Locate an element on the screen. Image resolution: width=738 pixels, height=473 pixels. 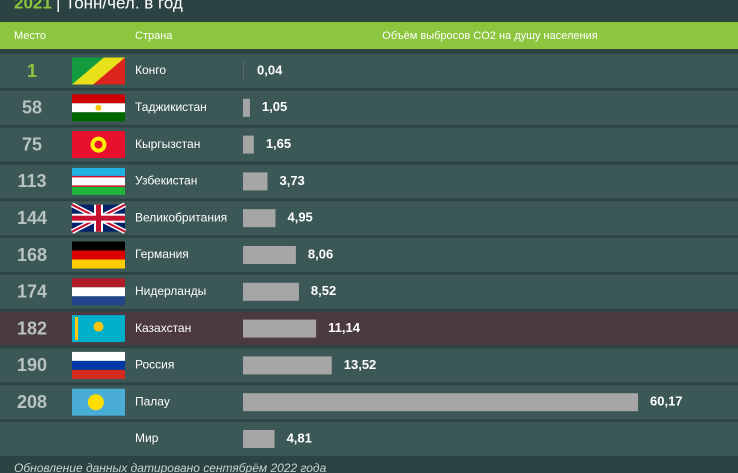
rank: 208 is located at coordinates (32, 402).